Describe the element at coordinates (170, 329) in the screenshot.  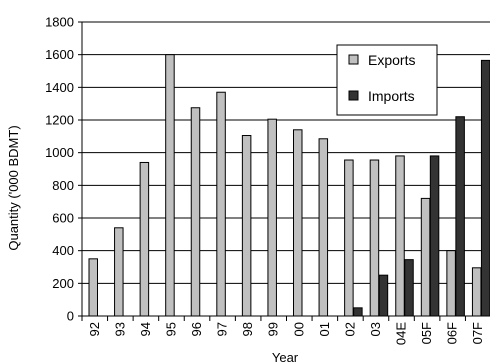
I see `x-tick-label: 95` at that location.